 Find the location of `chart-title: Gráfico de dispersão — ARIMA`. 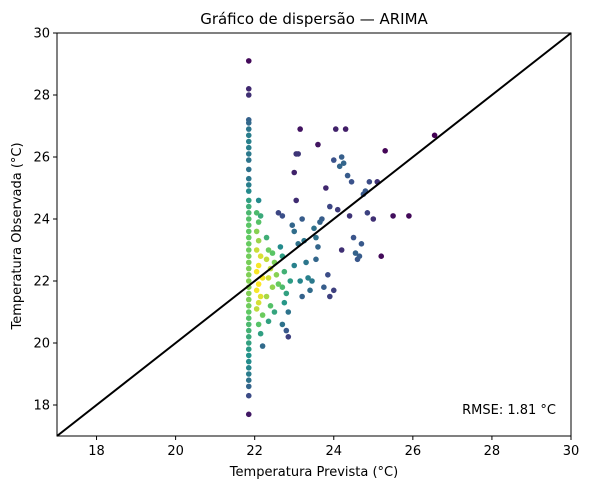

chart-title: Gráfico de dispersão — ARIMA is located at coordinates (314, 19).